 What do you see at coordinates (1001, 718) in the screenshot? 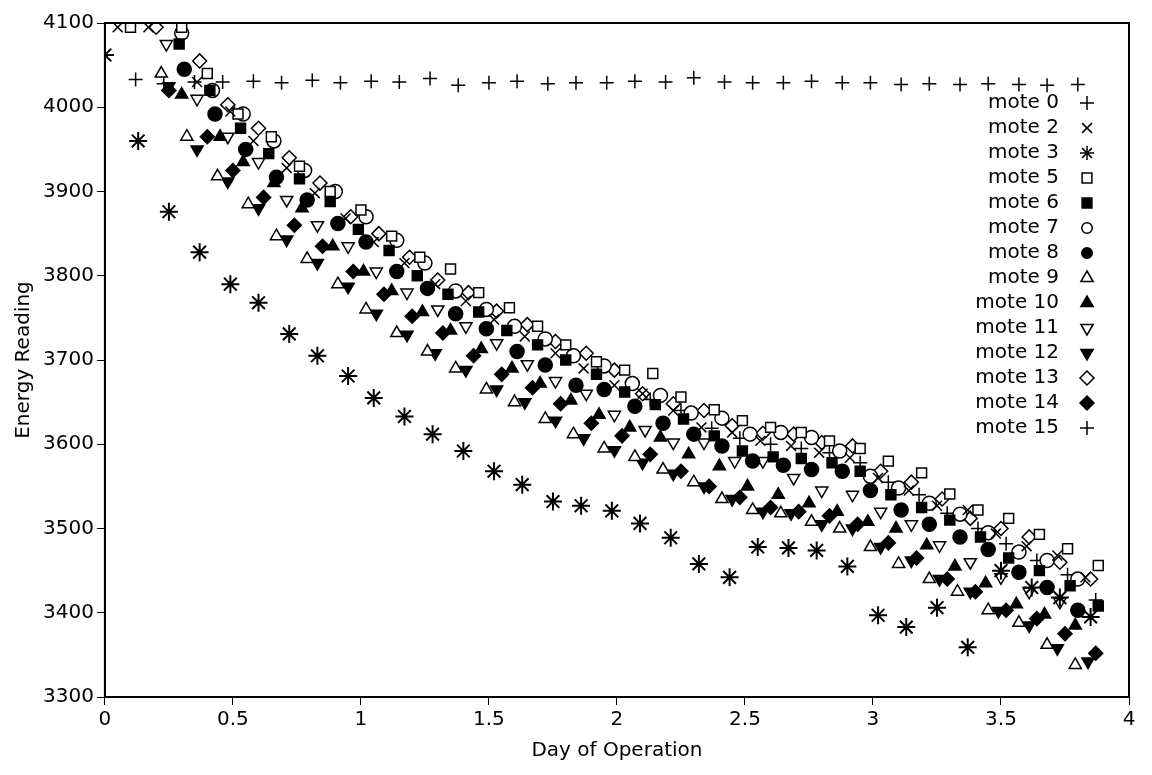
I see `x-tick-label: 3.5` at bounding box center [1001, 718].